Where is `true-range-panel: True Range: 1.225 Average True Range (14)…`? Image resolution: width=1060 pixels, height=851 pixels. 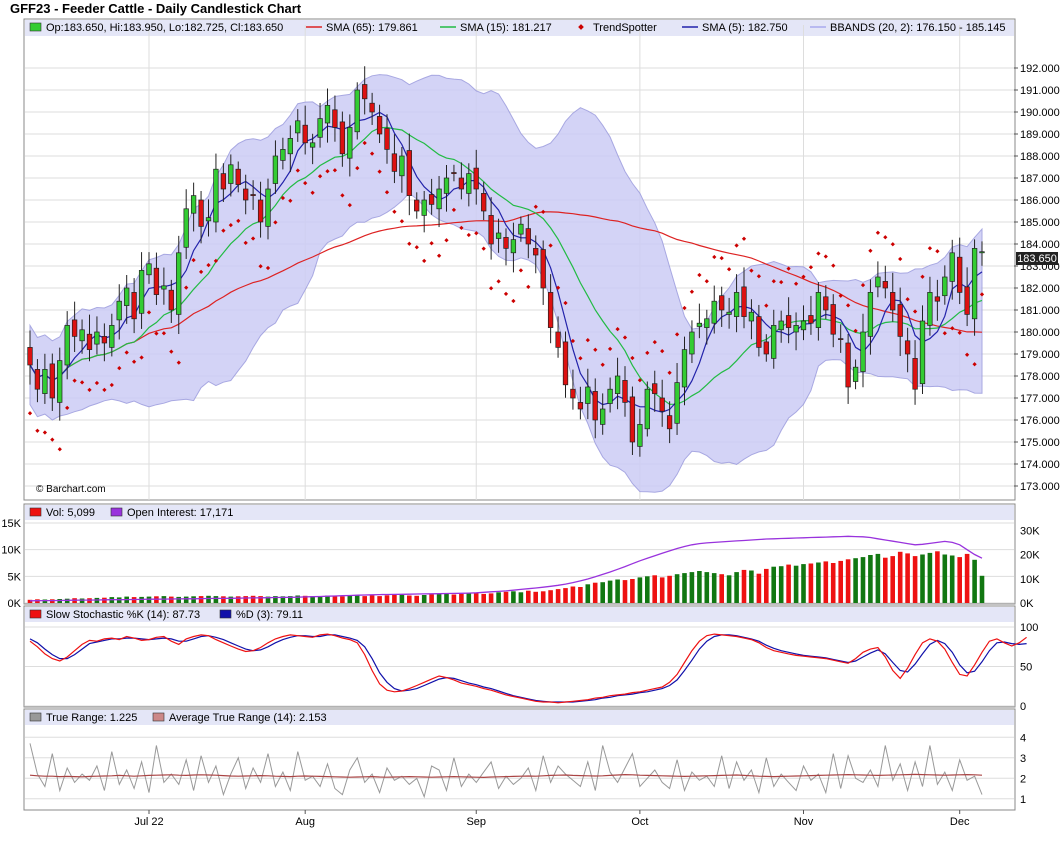
true-range-panel: True Range: 1.225 Average True Range (14)… is located at coordinates (524, 759).